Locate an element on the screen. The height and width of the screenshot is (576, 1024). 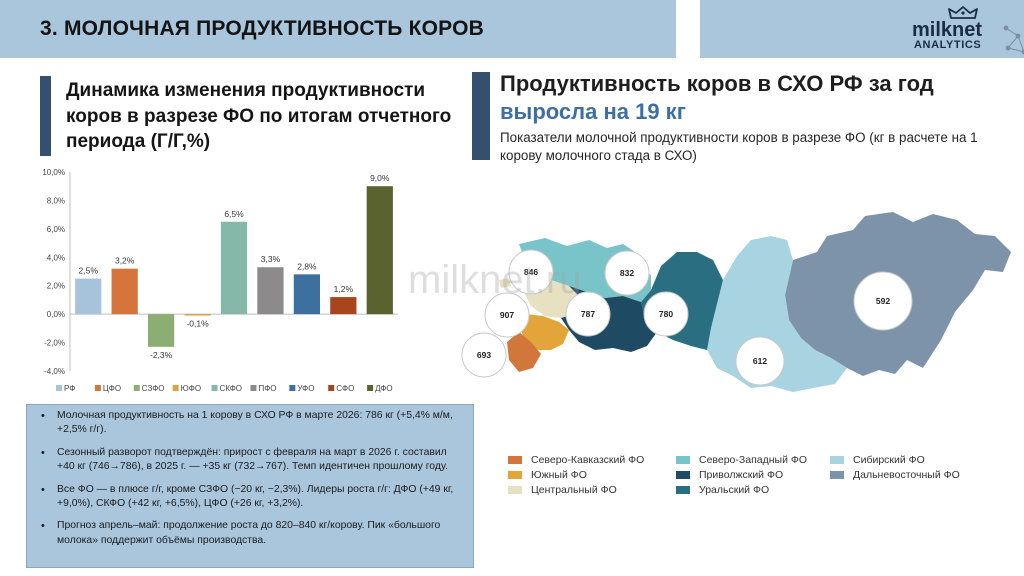
y-tick-label: 6,0% is located at coordinates (56, 229).